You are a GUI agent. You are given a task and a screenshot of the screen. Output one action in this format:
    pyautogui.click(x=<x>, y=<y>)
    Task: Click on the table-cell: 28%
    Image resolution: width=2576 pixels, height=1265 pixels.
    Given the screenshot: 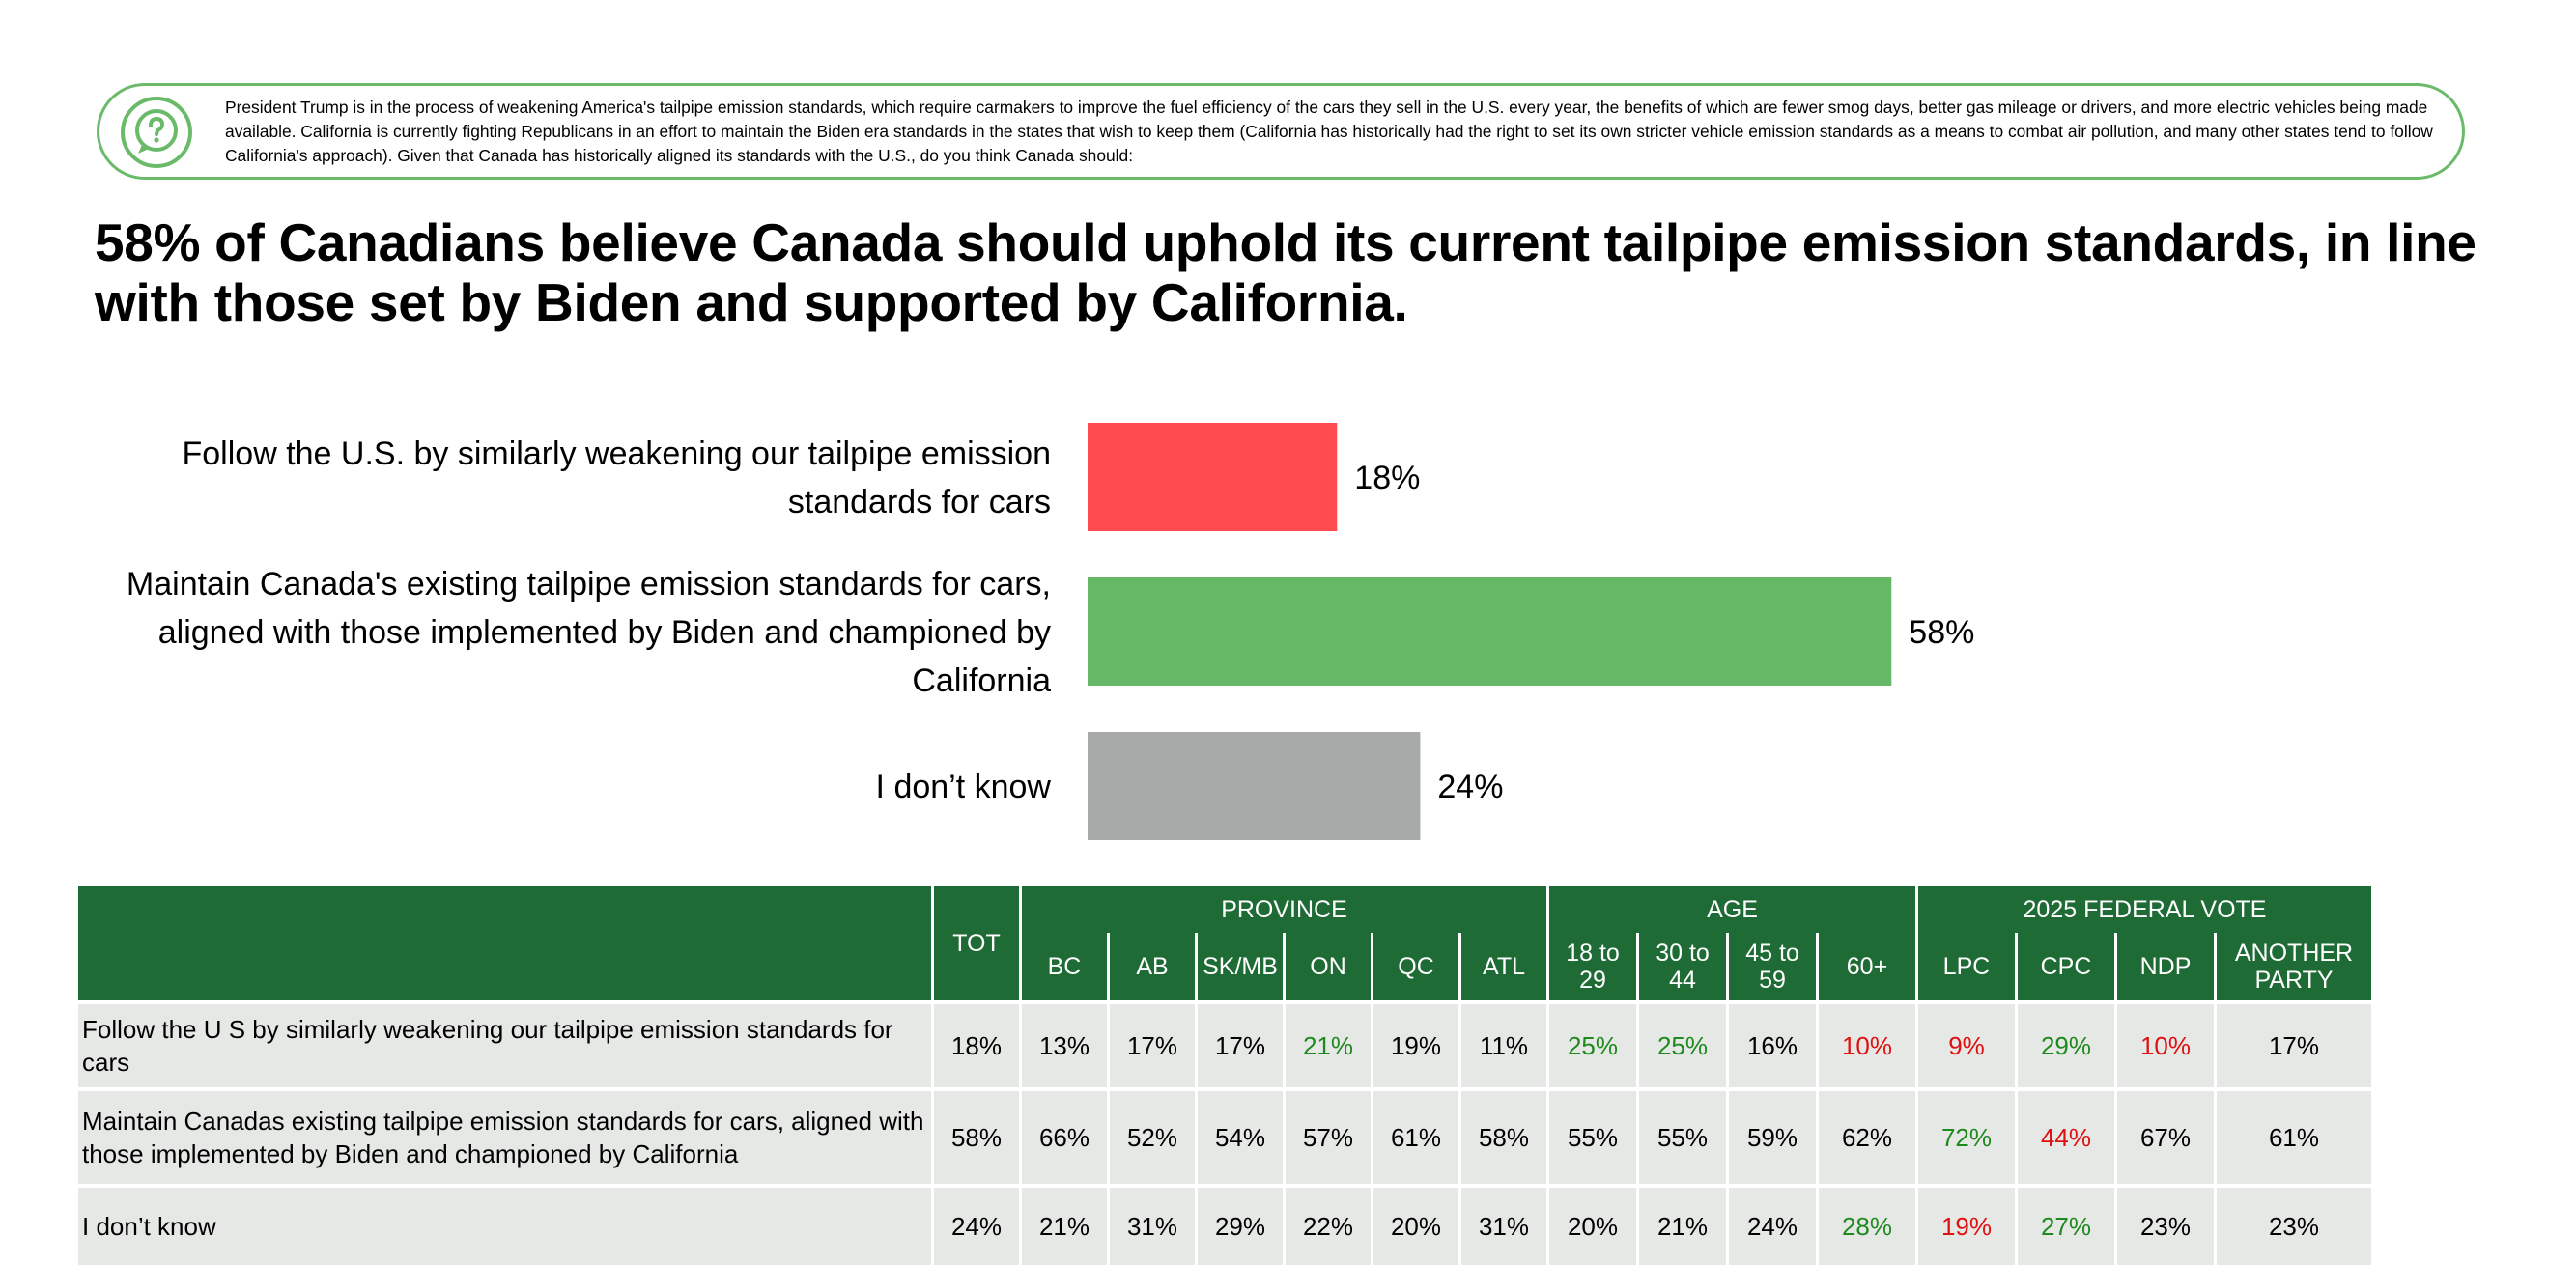 What is the action you would take?
    pyautogui.click(x=1867, y=1224)
    